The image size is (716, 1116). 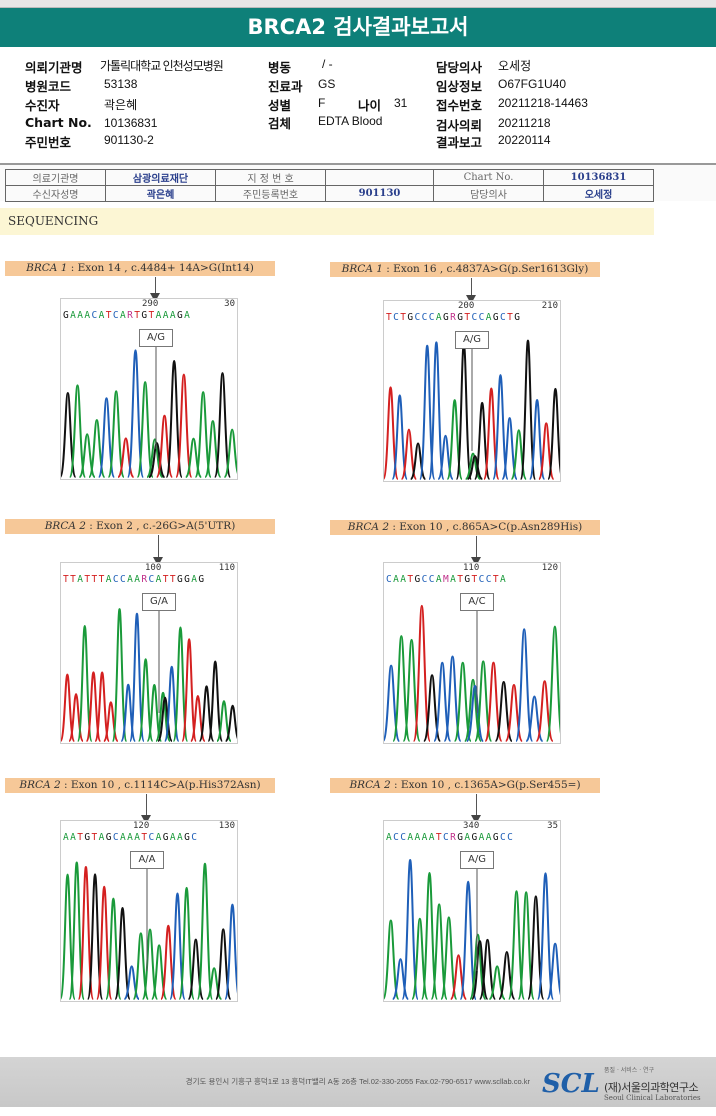 I want to click on arrowhead-icon, so click(x=146, y=819).